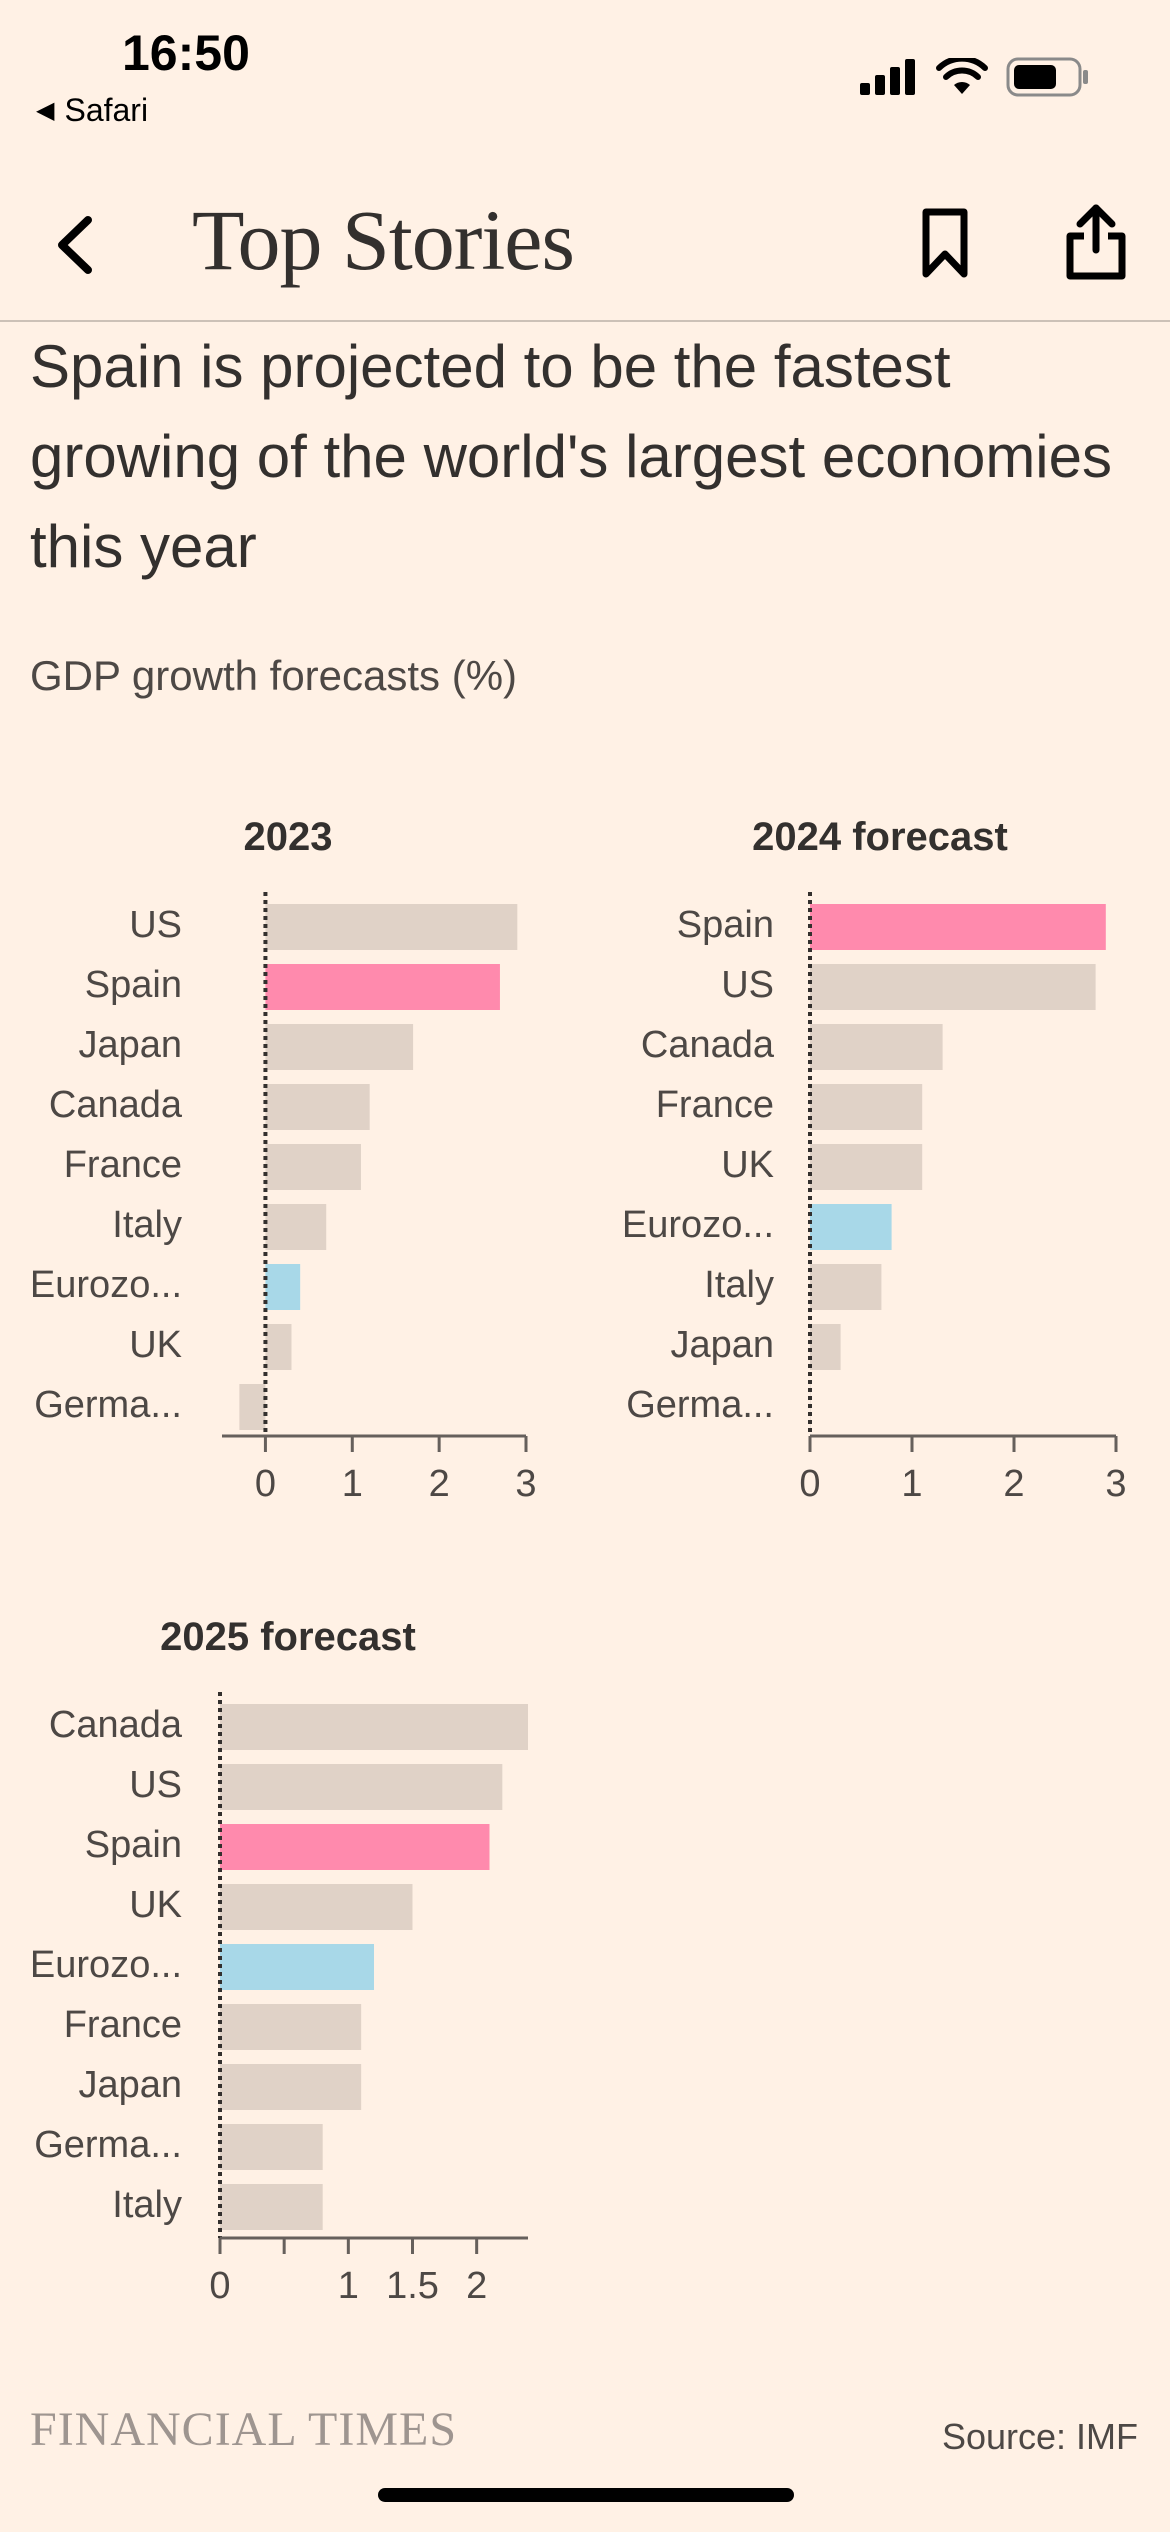 This screenshot has height=2532, width=1170. I want to click on share-icon, so click(1096, 242).